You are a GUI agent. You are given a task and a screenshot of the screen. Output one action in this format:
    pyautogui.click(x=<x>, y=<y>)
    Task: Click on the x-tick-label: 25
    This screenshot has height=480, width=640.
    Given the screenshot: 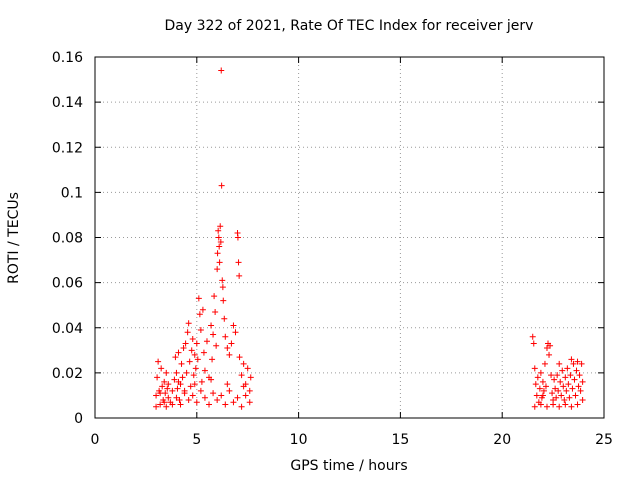 What is the action you would take?
    pyautogui.click(x=604, y=440)
    